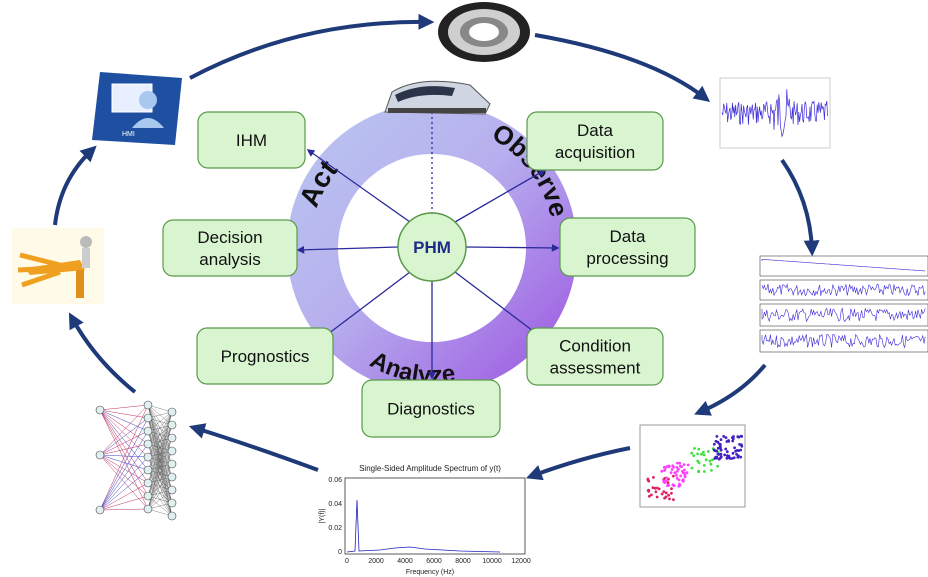  What do you see at coordinates (595, 357) in the screenshot?
I see `box-label: Condition assessment` at bounding box center [595, 357].